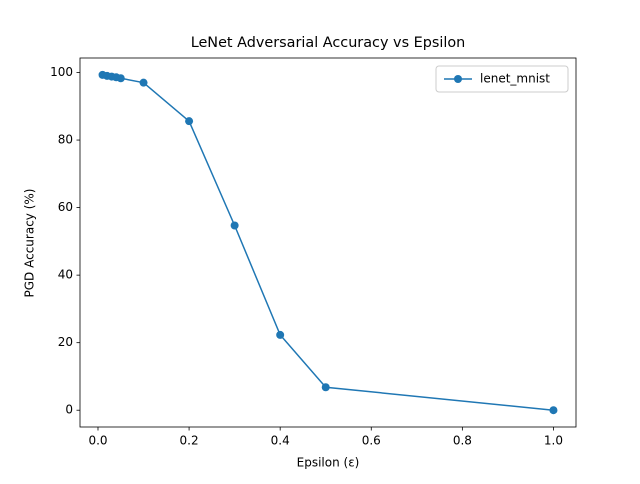 This screenshot has height=484, width=640. What do you see at coordinates (553, 441) in the screenshot?
I see `x-tick-label: 1.0` at bounding box center [553, 441].